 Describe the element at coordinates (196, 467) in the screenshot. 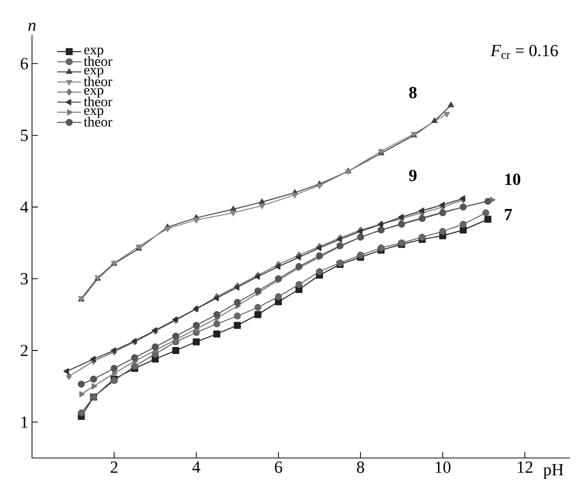

I see `x-tick-label: 4` at that location.